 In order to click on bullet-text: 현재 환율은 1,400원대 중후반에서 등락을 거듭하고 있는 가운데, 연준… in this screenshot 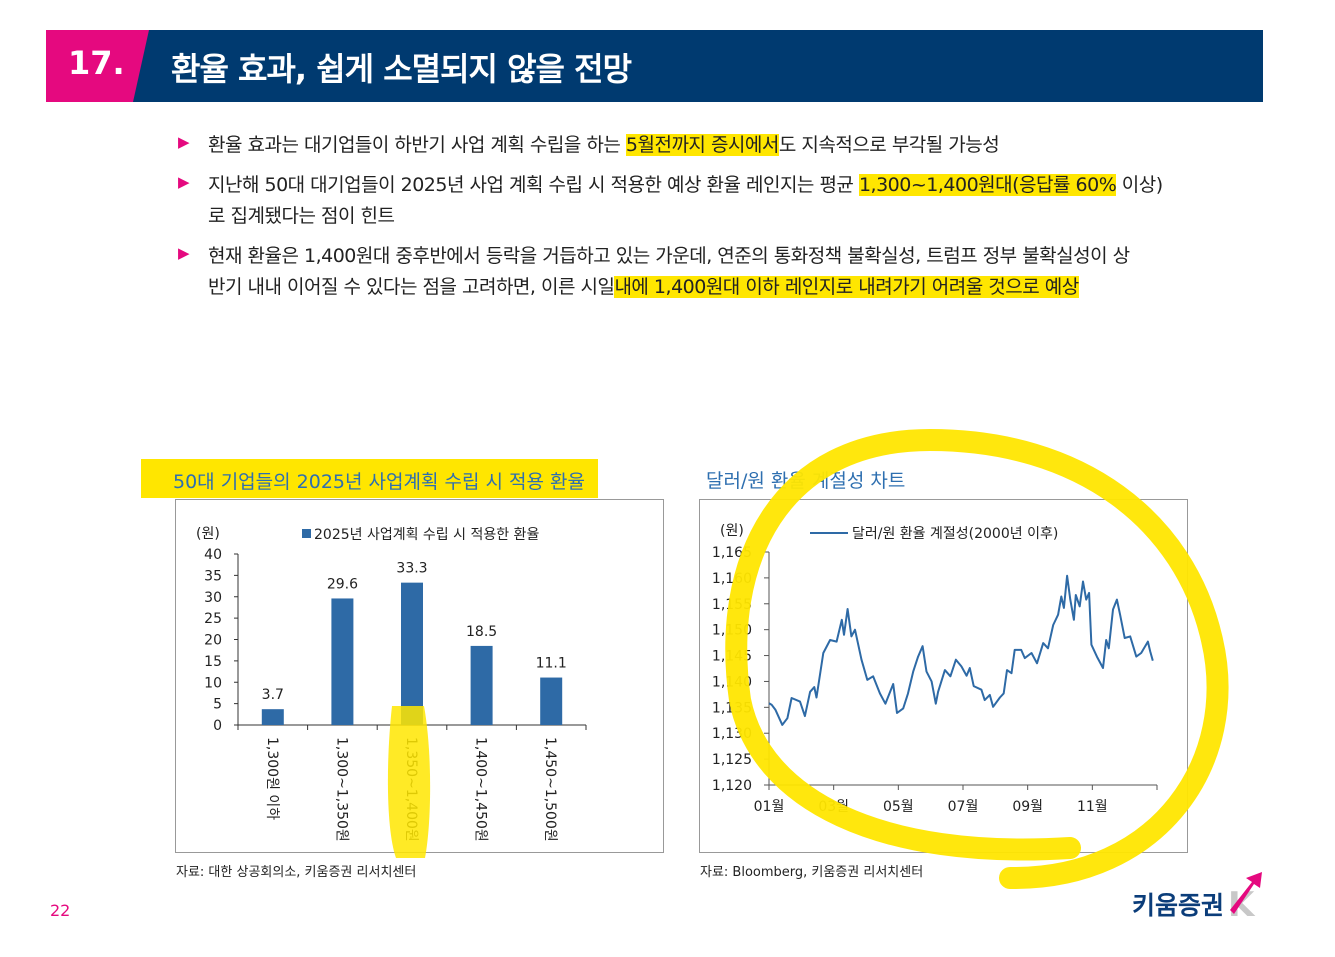, I will do `click(669, 256)`.